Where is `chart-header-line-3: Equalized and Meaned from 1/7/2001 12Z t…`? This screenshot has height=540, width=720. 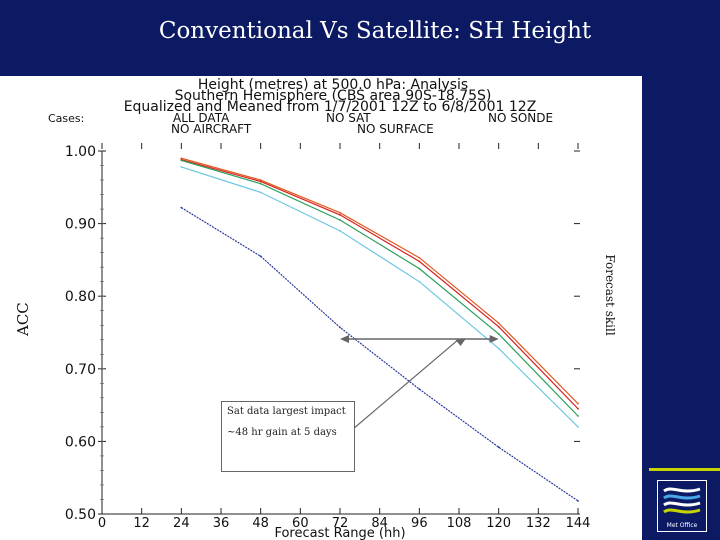
chart-header-line-3: Equalized and Meaned from 1/7/2001 12Z t… is located at coordinates (330, 107).